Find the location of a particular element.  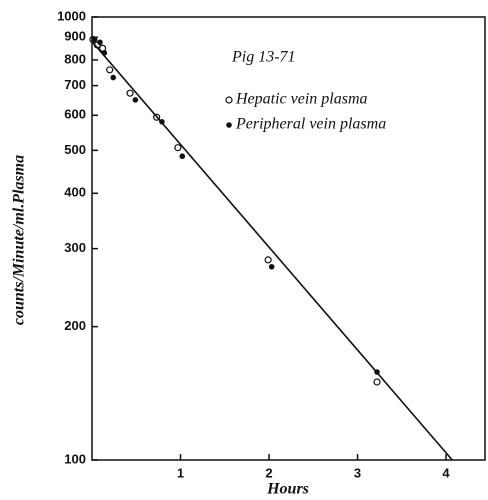

annotation: Pig 13-71 is located at coordinates (263, 57).